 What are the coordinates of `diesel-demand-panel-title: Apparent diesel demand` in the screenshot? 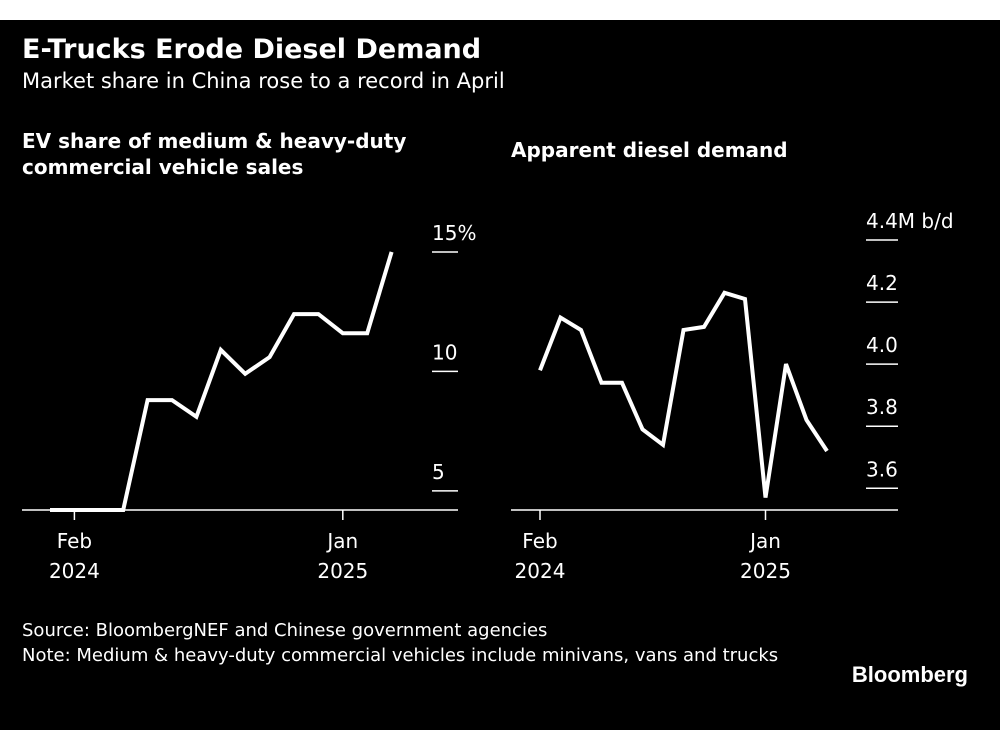 It's located at (649, 150).